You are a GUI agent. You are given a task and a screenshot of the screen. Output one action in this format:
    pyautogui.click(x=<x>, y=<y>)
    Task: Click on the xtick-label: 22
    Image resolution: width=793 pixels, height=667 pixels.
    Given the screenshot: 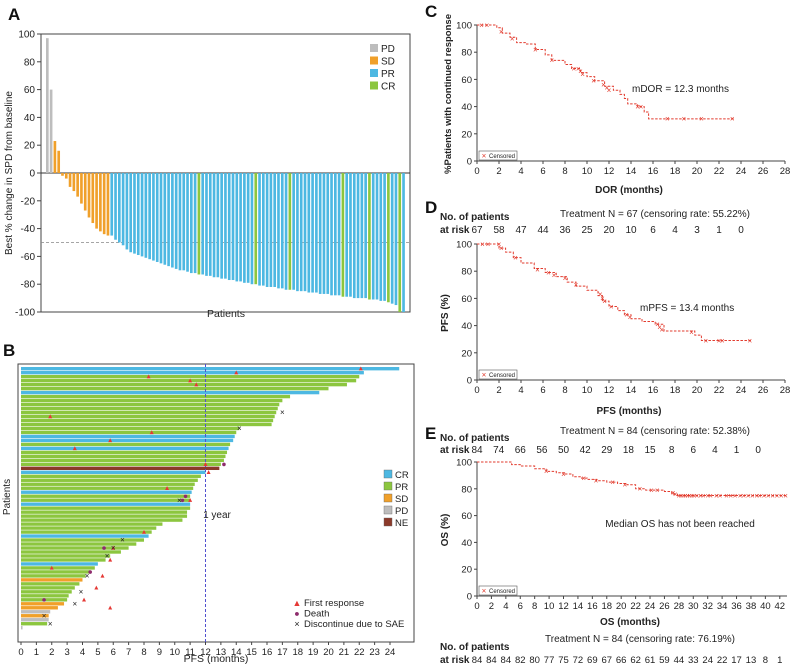 What is the action you would take?
    pyautogui.click(x=635, y=606)
    